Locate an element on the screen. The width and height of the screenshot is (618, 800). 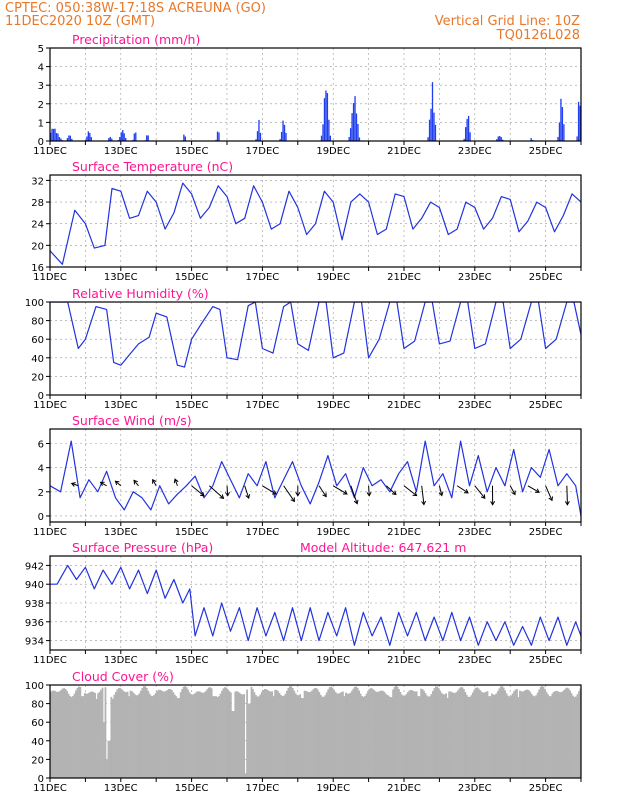
xtick-label-rh: 11DEC is located at coordinates (50, 405).